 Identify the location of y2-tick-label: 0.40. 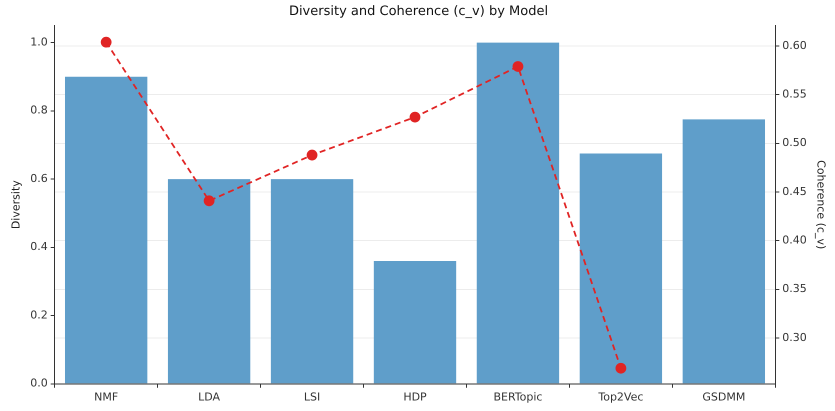
(794, 240).